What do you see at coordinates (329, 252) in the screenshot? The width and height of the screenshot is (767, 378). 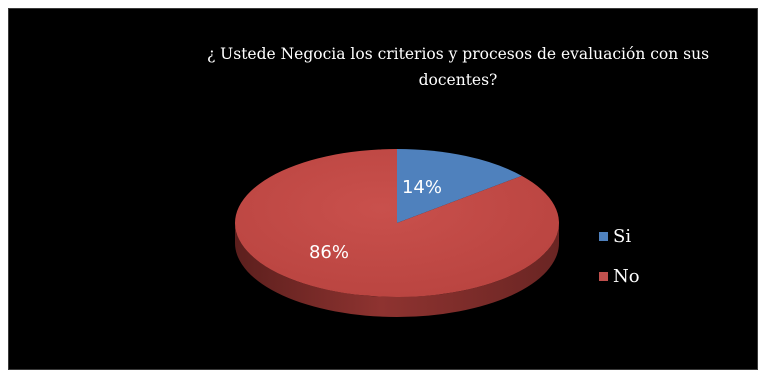 I see `data-label-no: 86%` at bounding box center [329, 252].